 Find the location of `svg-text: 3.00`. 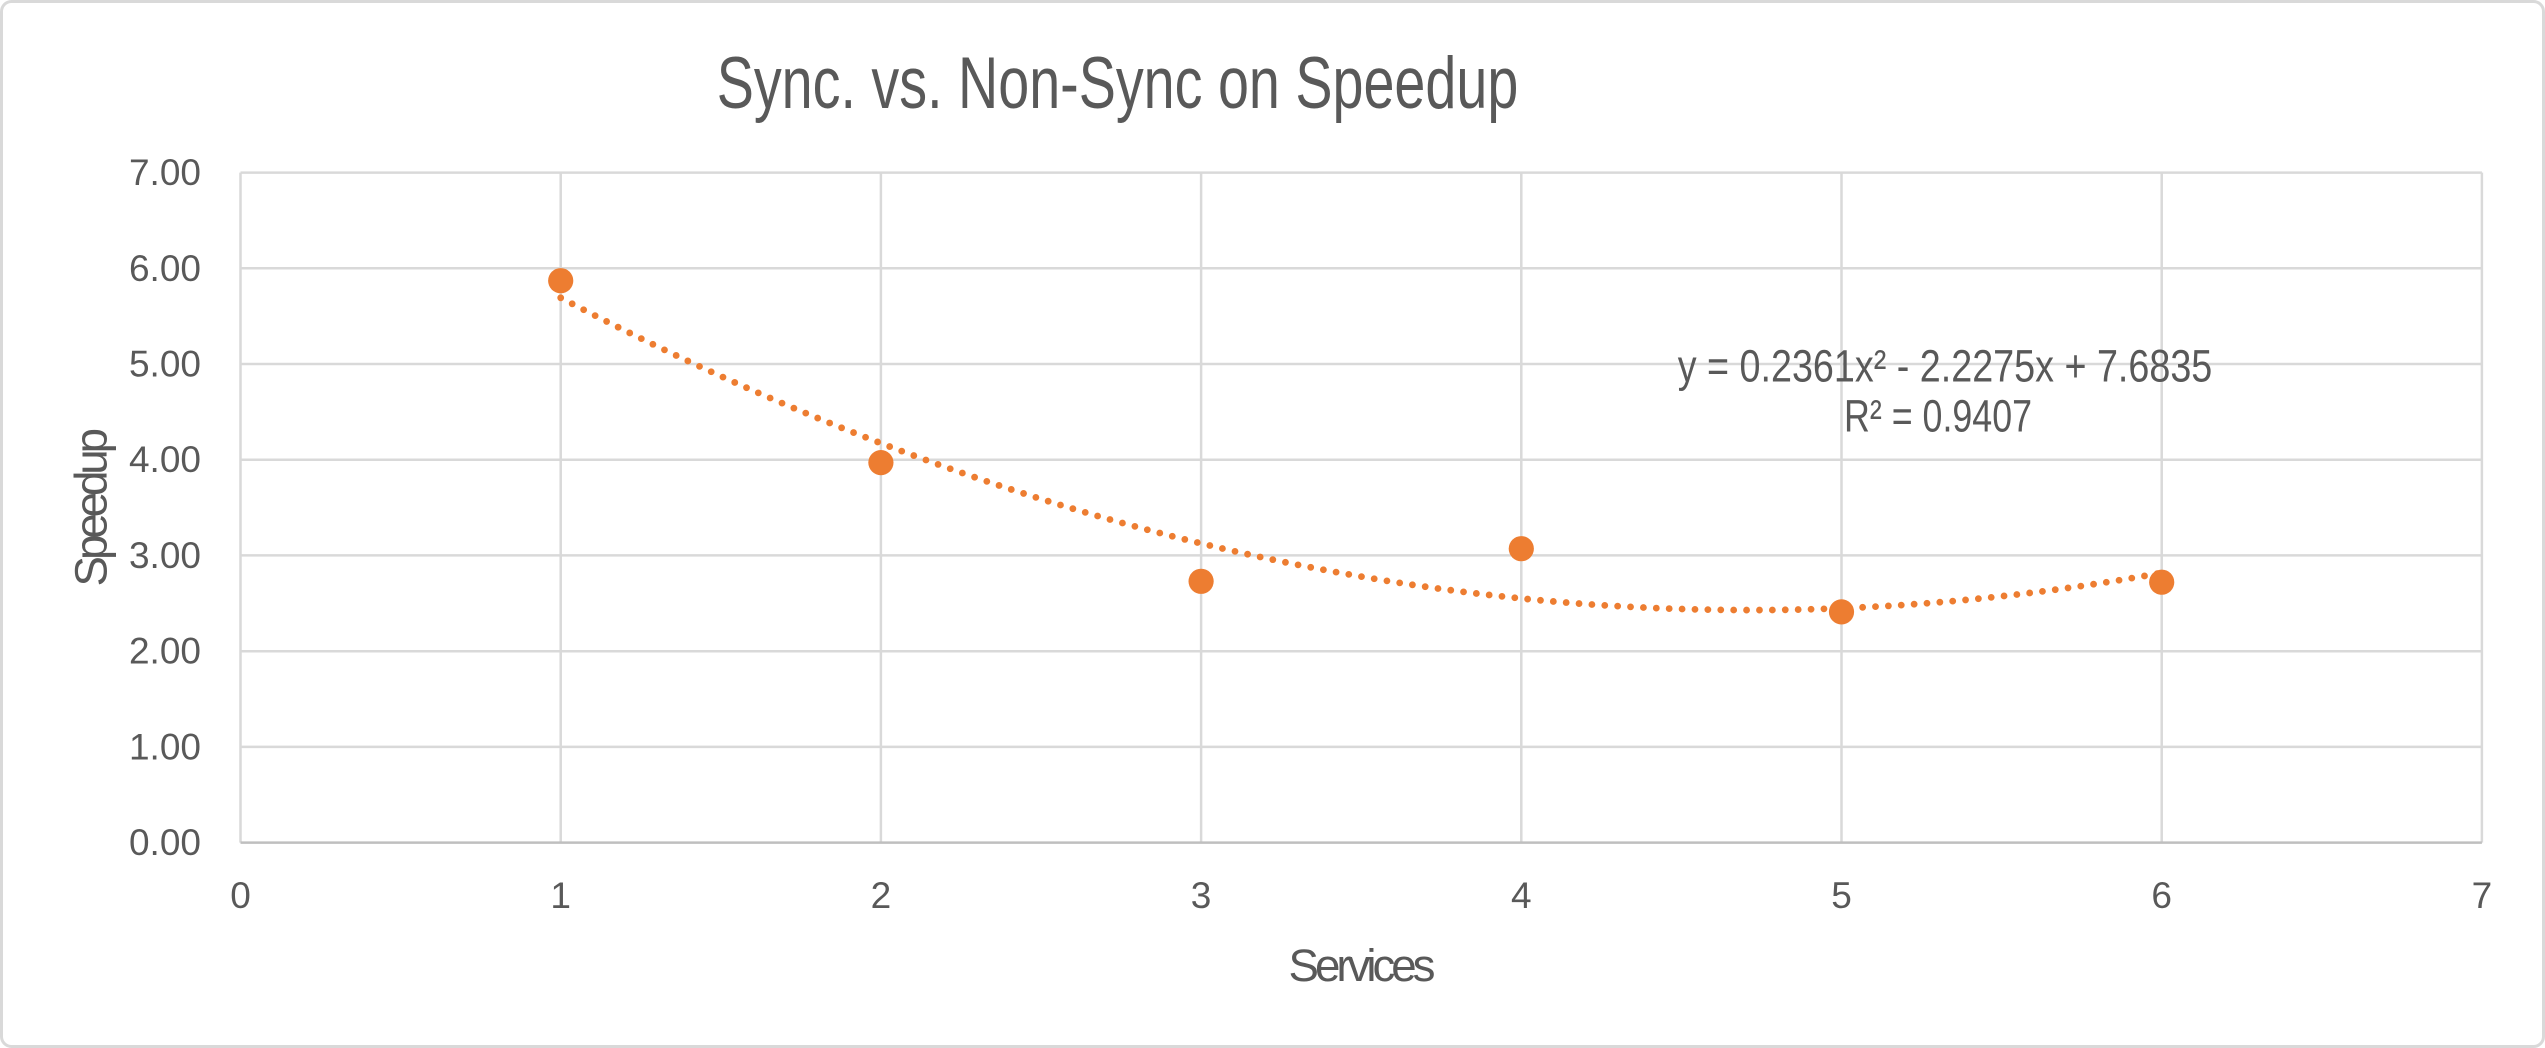

svg-text: 3.00 is located at coordinates (165, 555).